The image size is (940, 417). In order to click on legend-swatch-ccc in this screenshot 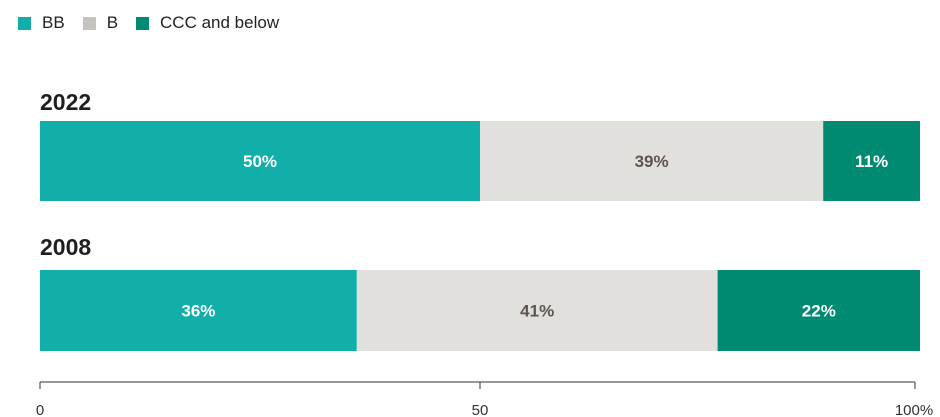, I will do `click(143, 23)`.